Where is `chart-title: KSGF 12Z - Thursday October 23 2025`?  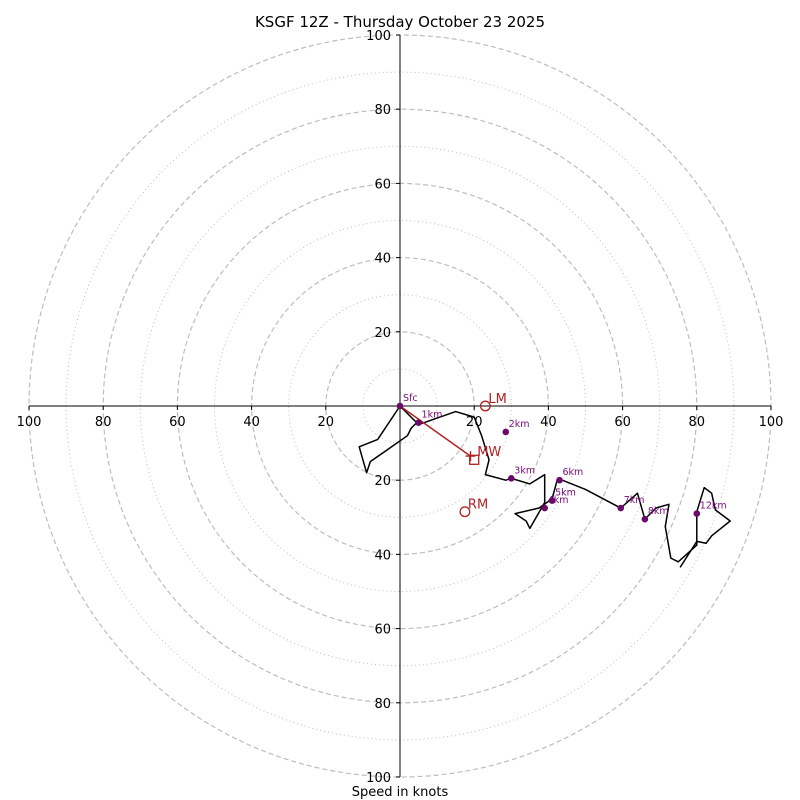
chart-title: KSGF 12Z - Thursday October 23 2025 is located at coordinates (400, 22).